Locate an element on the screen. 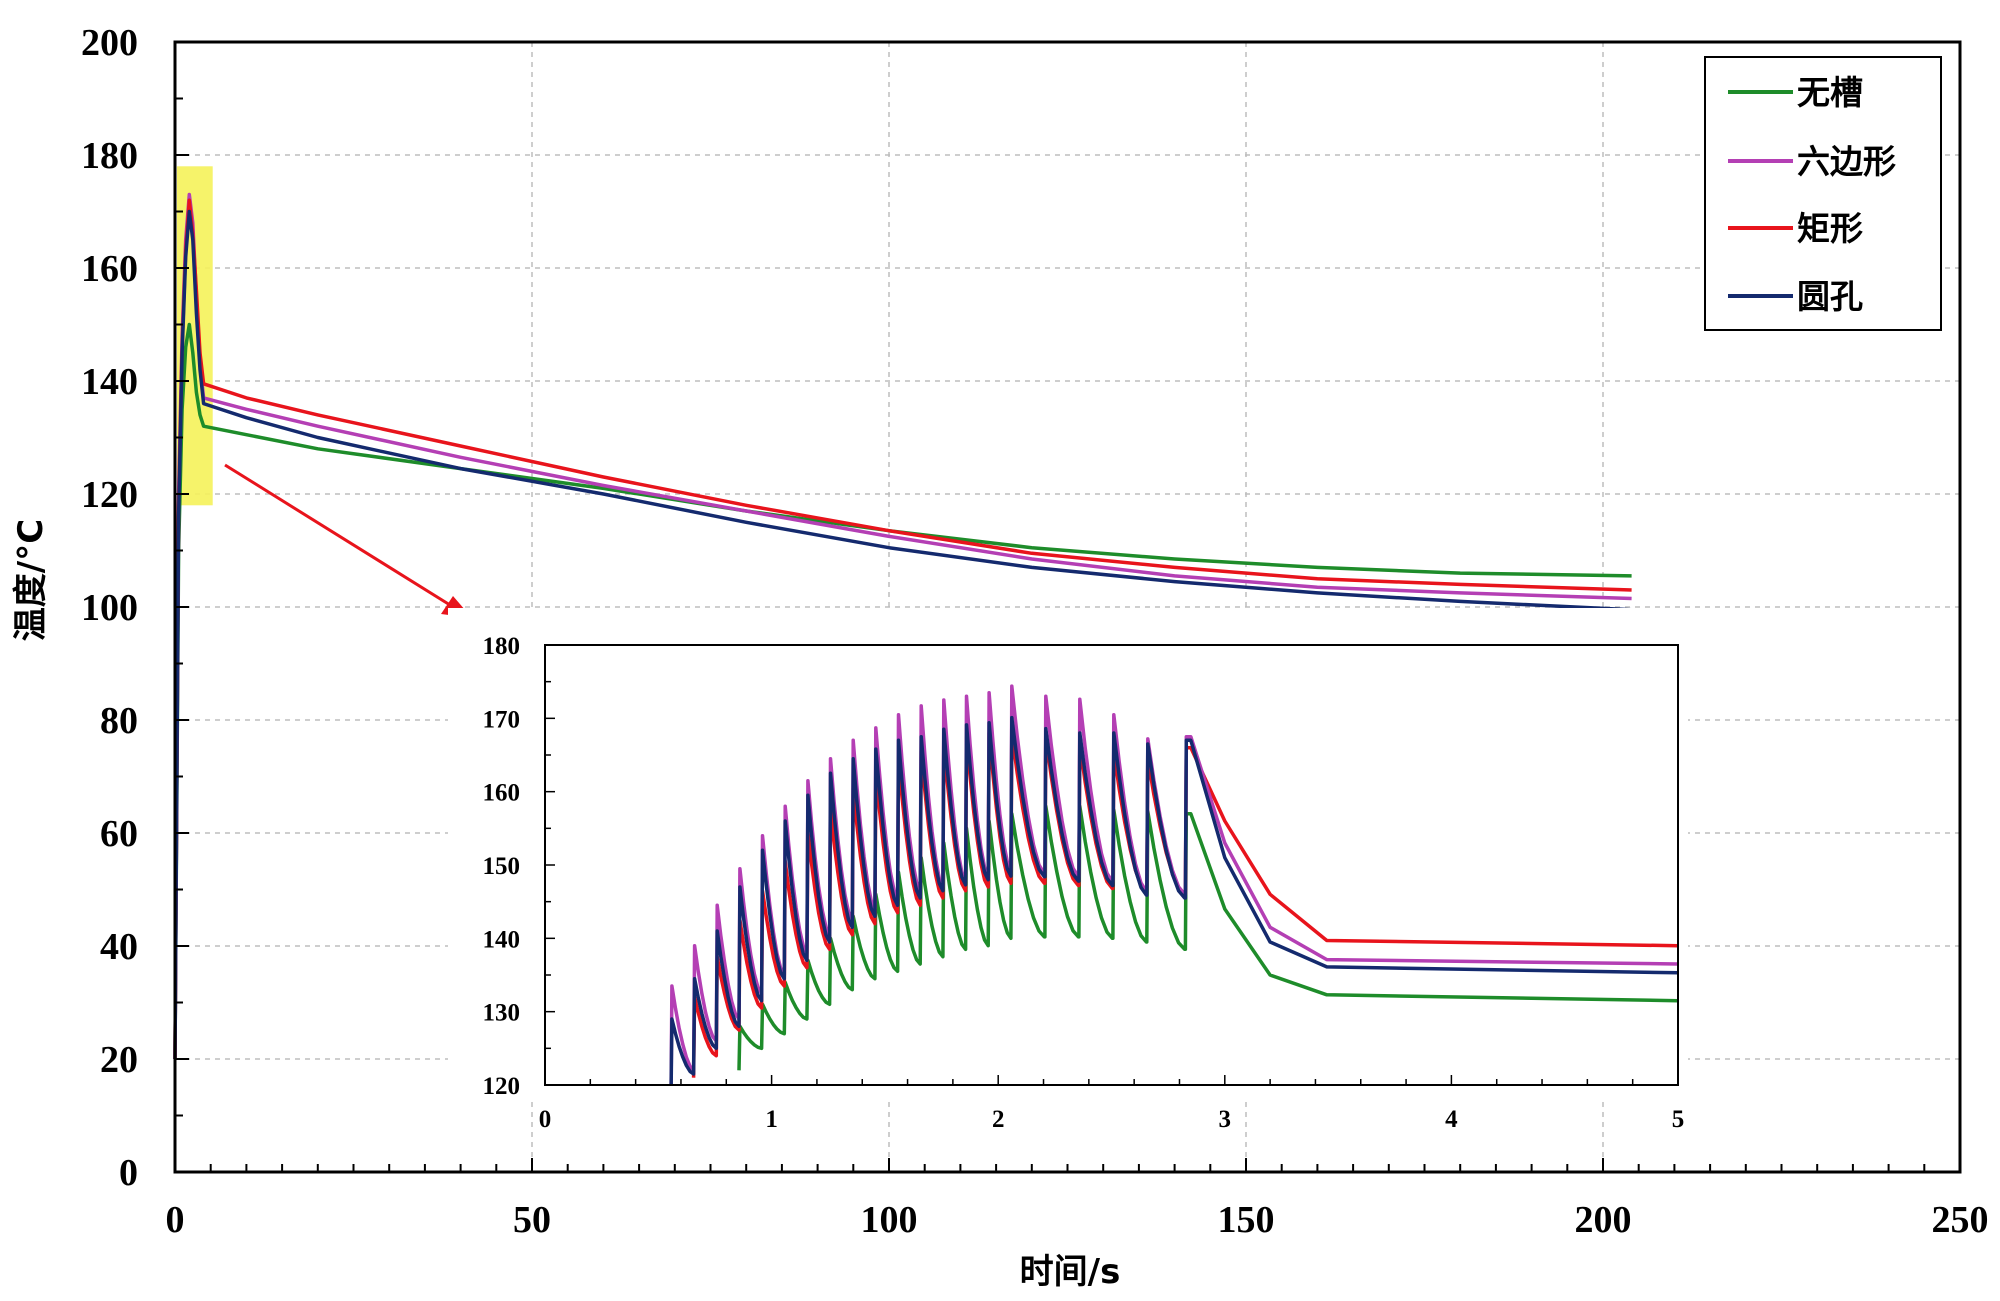  y-tick-label: 80 is located at coordinates (119, 721).